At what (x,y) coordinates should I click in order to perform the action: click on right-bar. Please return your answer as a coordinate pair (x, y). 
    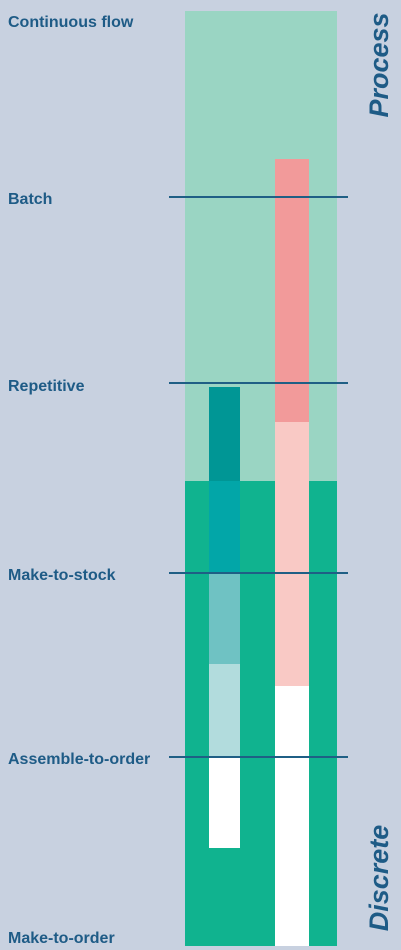
    Looking at the image, I should click on (292, 552).